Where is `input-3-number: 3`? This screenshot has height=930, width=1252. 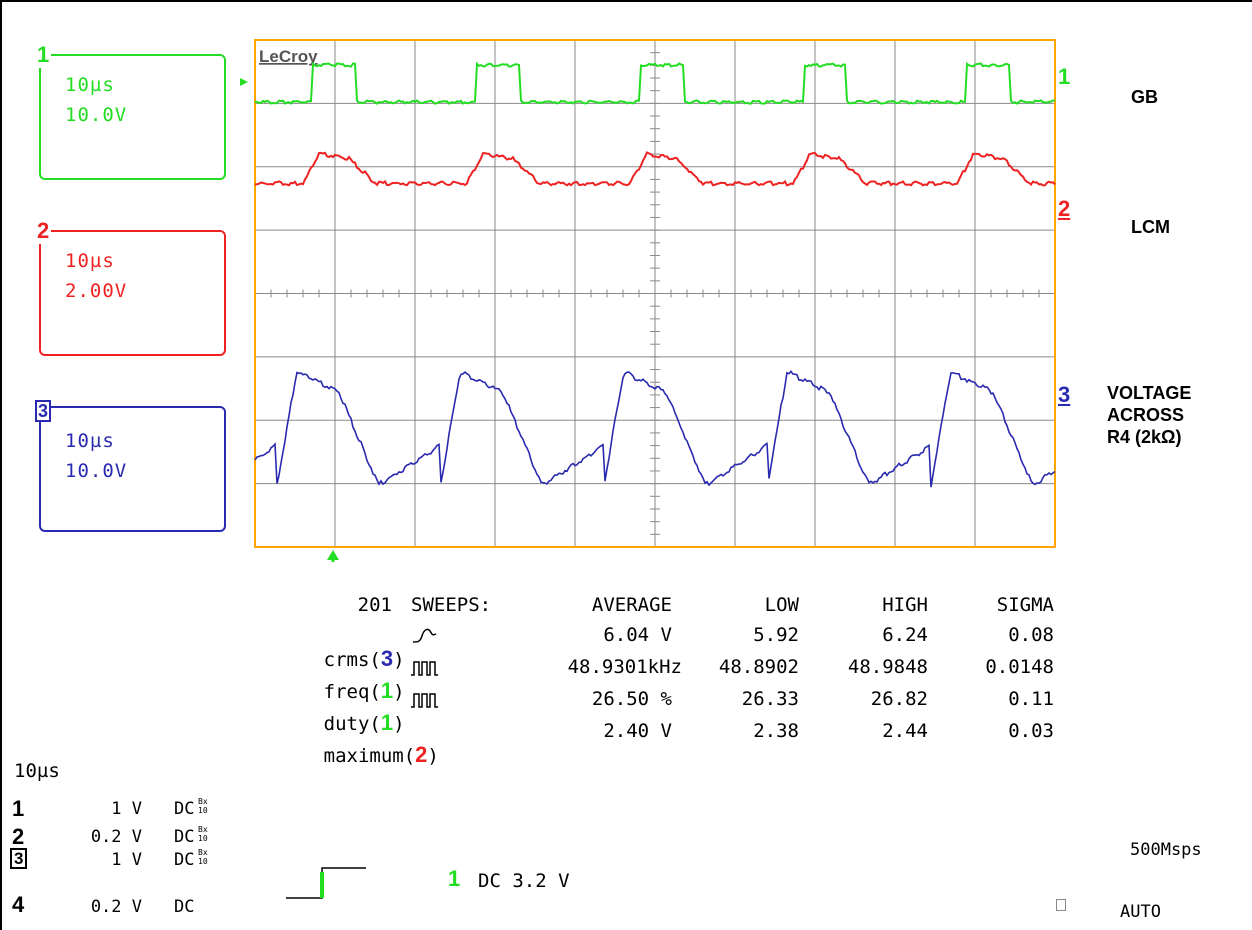
input-3-number: 3 is located at coordinates (19, 858).